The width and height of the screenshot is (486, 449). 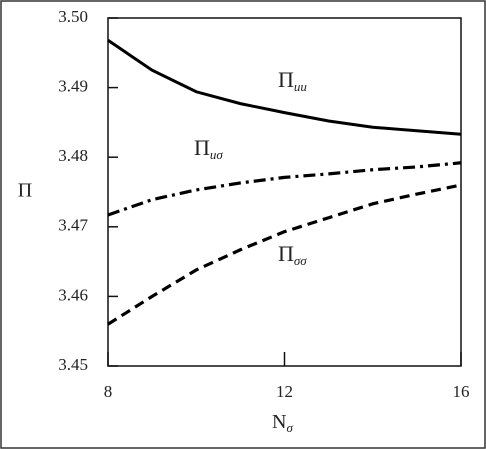 I want to click on annotation-sub: σσ, so click(x=300, y=260).